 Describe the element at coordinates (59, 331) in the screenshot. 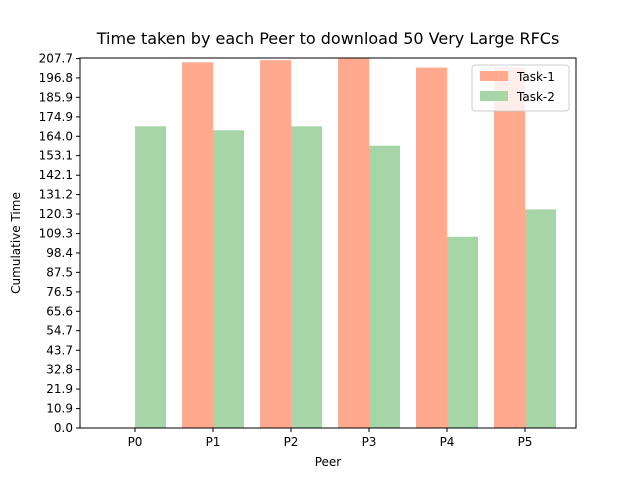

I see `y-tick-label: 54.7` at that location.